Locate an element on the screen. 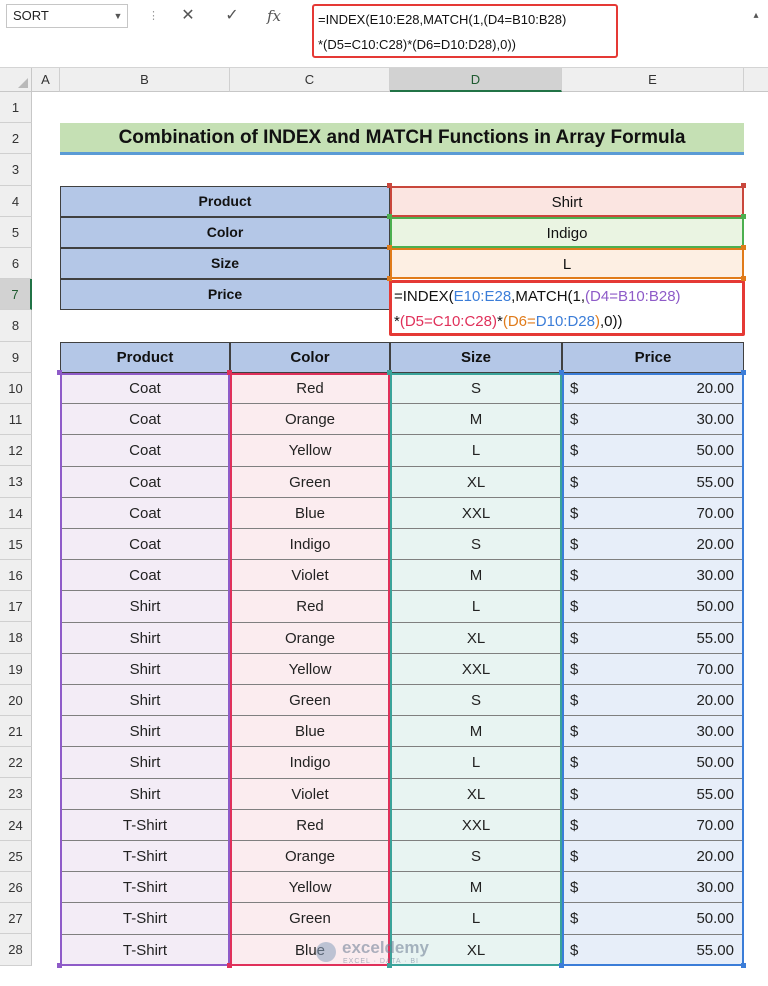 The height and width of the screenshot is (986, 768). criteria-value-product: Shirt is located at coordinates (567, 201).